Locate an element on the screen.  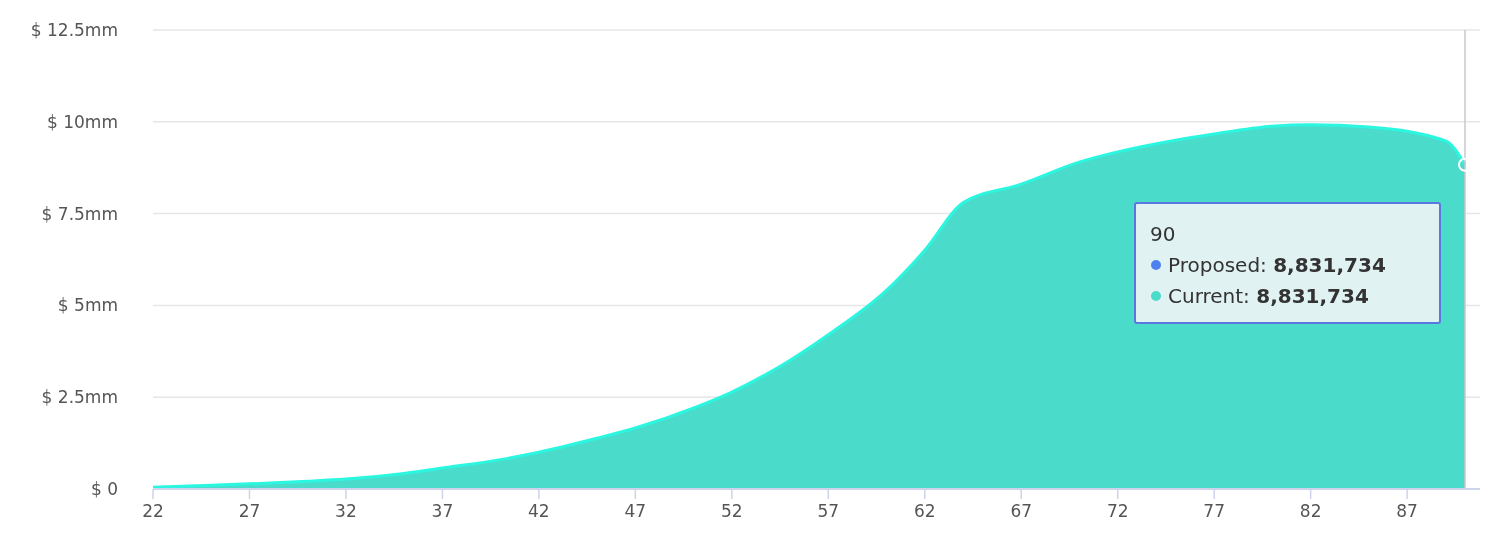
x-tick-label: 87 is located at coordinates (1407, 511).